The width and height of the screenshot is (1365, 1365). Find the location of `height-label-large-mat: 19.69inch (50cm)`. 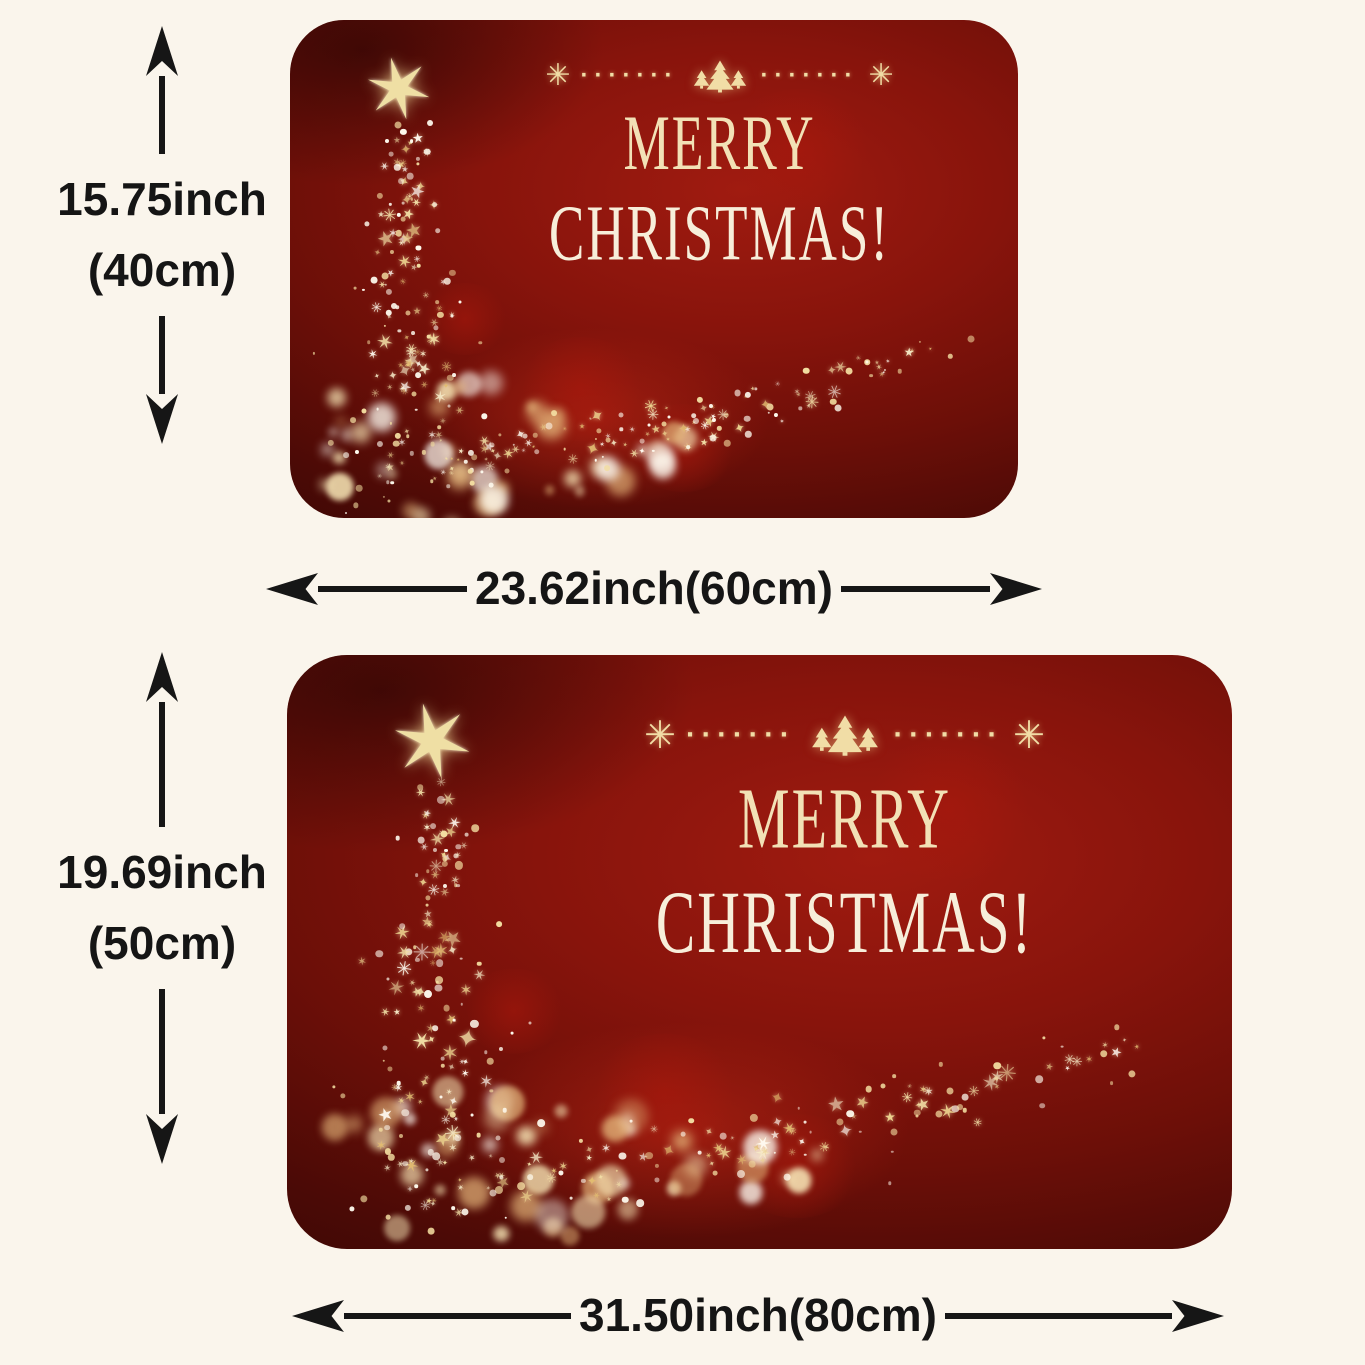

height-label-large-mat: 19.69inch (50cm) is located at coordinates (162, 908).